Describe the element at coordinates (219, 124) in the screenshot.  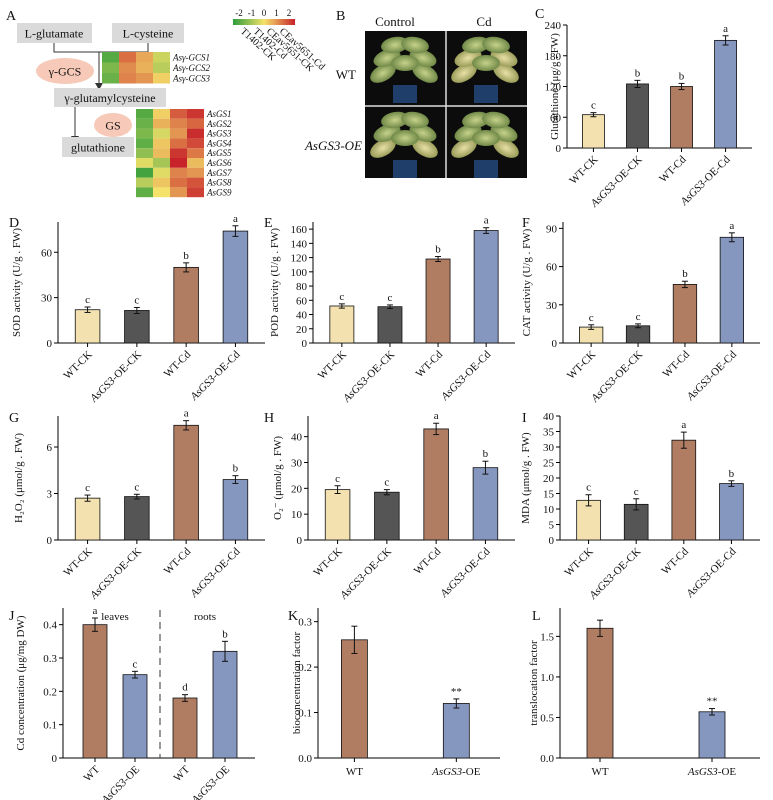
I see `gs-gene-label: AsGS2` at that location.